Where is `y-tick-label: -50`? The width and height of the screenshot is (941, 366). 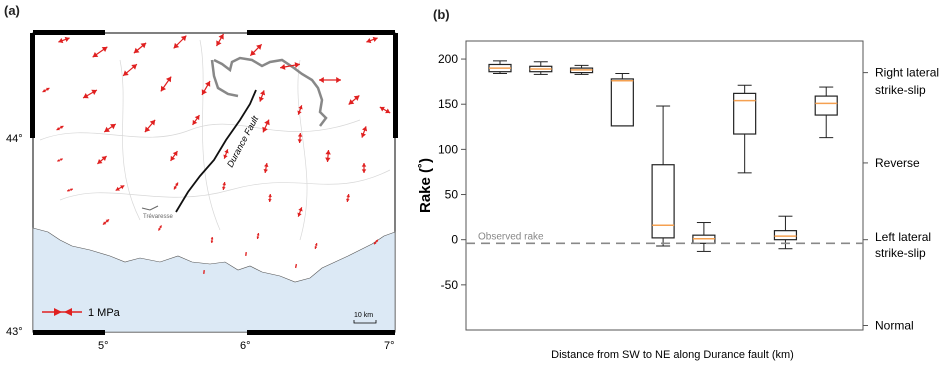
y-tick-label: -50 is located at coordinates (450, 285).